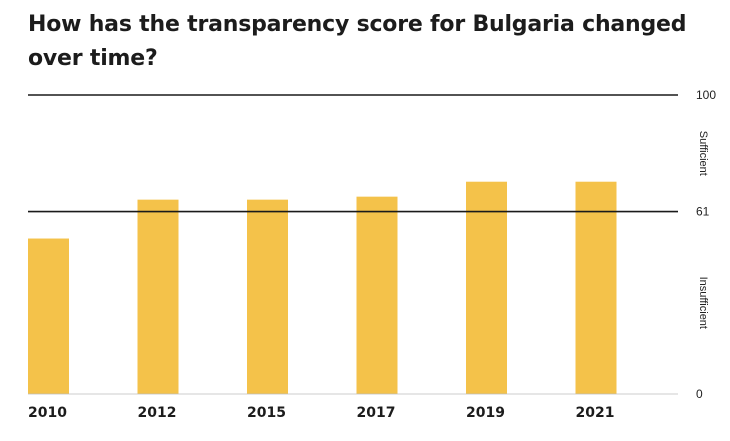  What do you see at coordinates (321, 413) in the screenshot?
I see `x-category-labels: 2010 2012 2015 2017 2019 2021` at bounding box center [321, 413].